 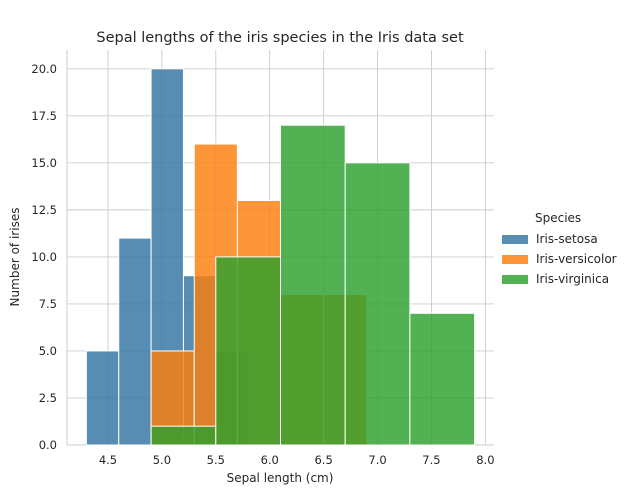 I want to click on x-tick-label: 7.5, so click(x=431, y=460).